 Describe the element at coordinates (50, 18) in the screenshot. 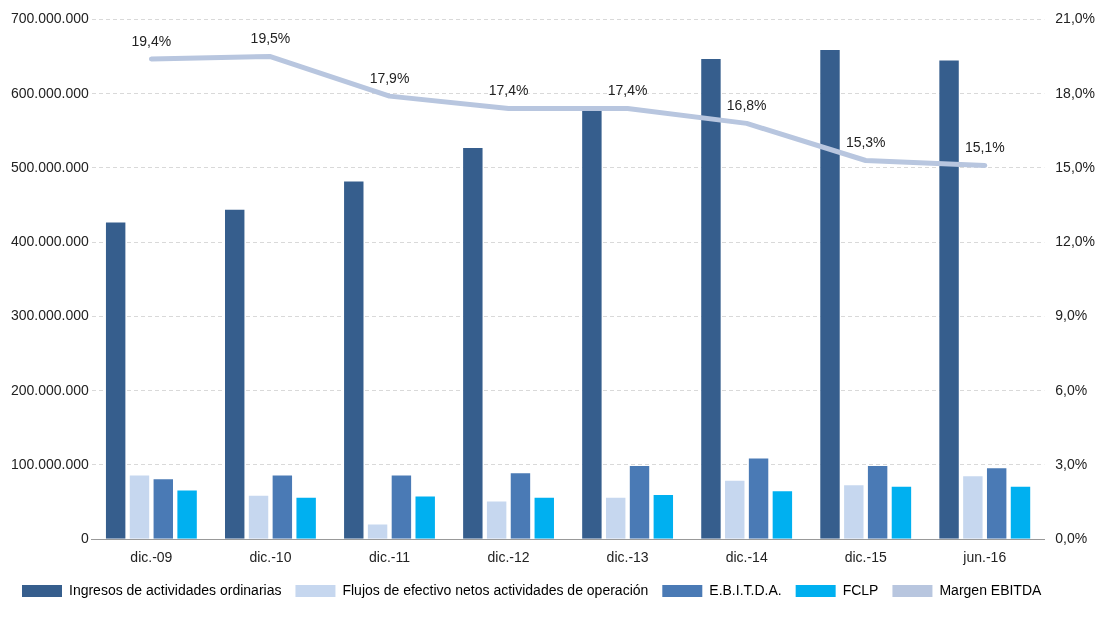

I see `y-tick-label: 700.000.000` at that location.